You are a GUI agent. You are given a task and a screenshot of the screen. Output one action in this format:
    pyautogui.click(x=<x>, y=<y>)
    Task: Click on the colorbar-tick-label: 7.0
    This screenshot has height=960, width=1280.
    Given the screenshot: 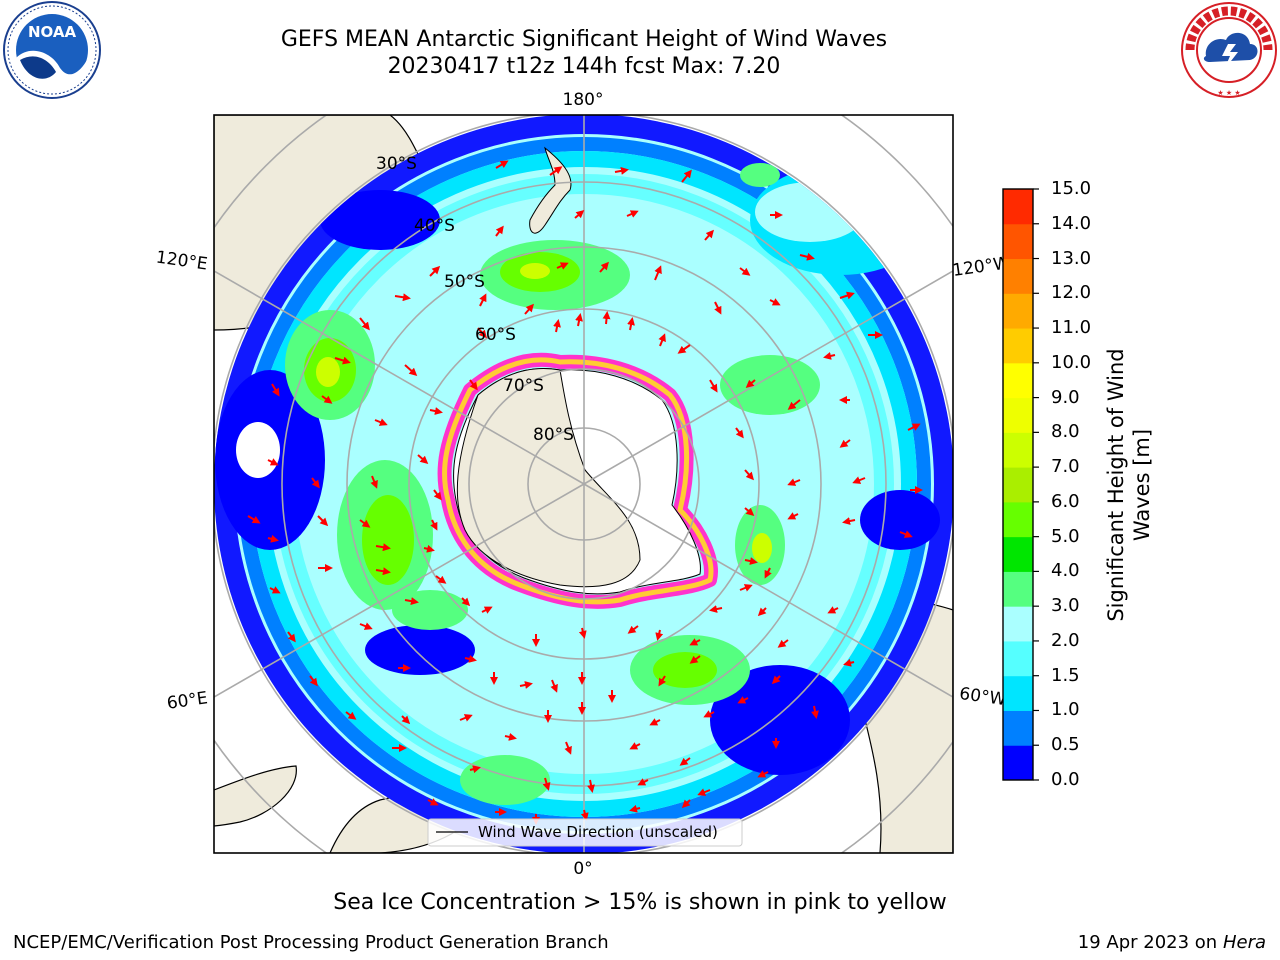 What is the action you would take?
    pyautogui.click(x=1065, y=467)
    